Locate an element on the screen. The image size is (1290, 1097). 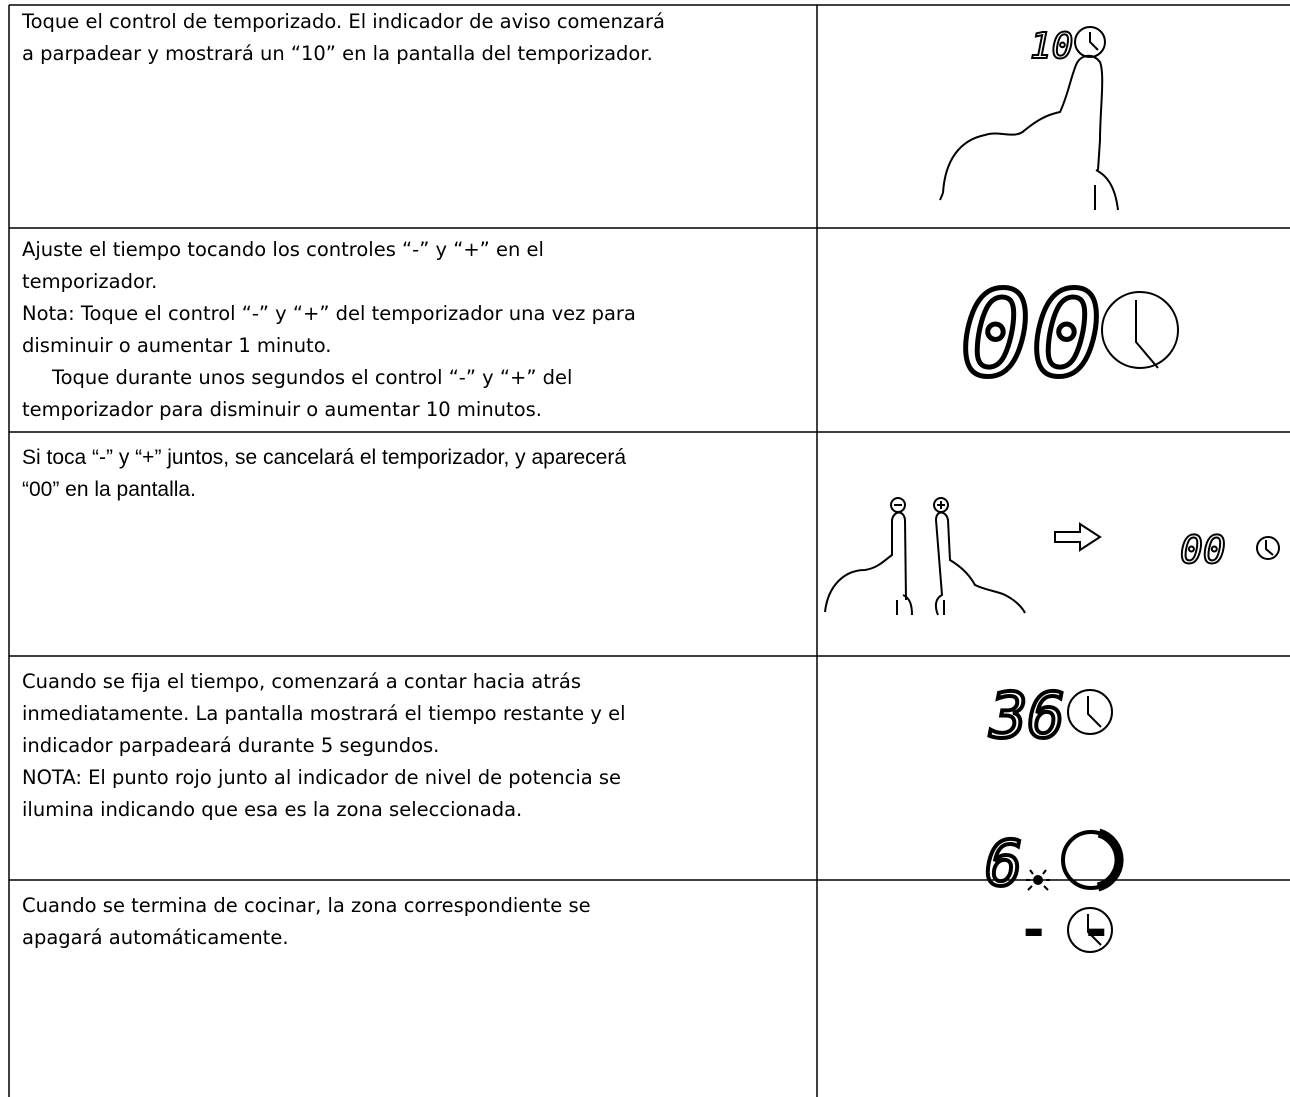
hand-illustration is located at coordinates (1029, 132).